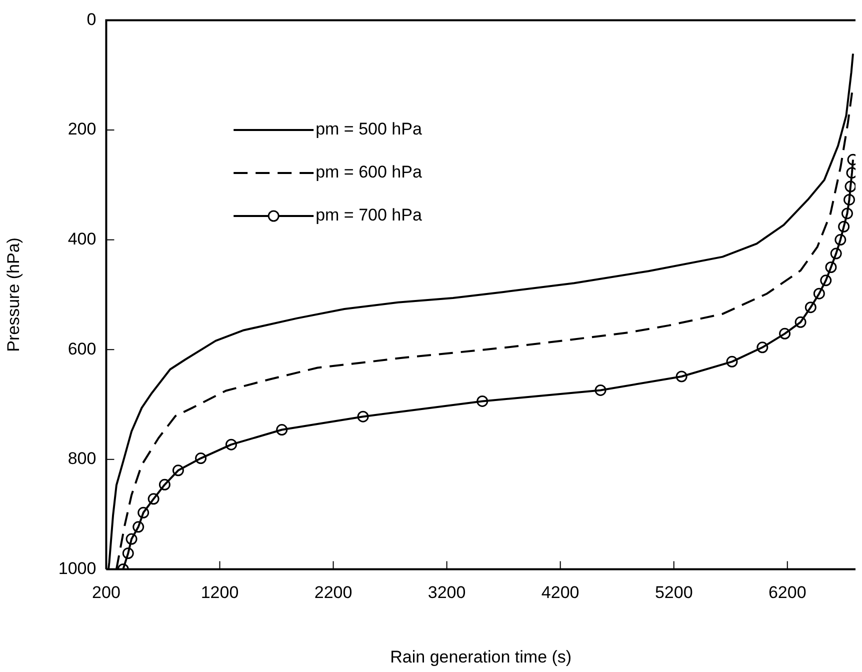 This screenshot has width=862, height=672. I want to click on y-tick-label: 1000, so click(77, 568).